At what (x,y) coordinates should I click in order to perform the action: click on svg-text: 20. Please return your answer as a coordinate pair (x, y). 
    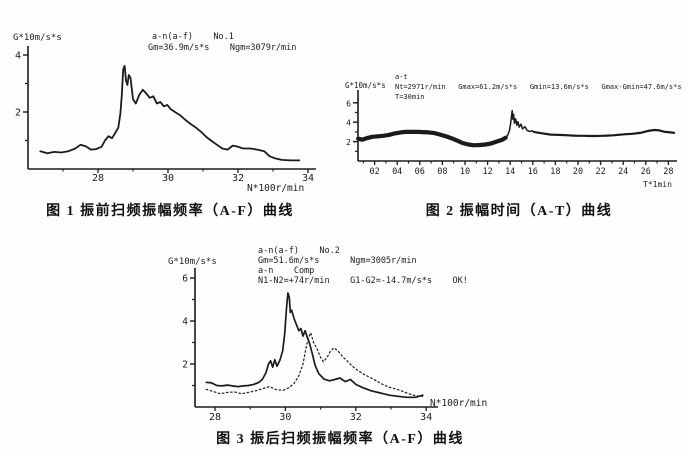
    Looking at the image, I should click on (578, 172).